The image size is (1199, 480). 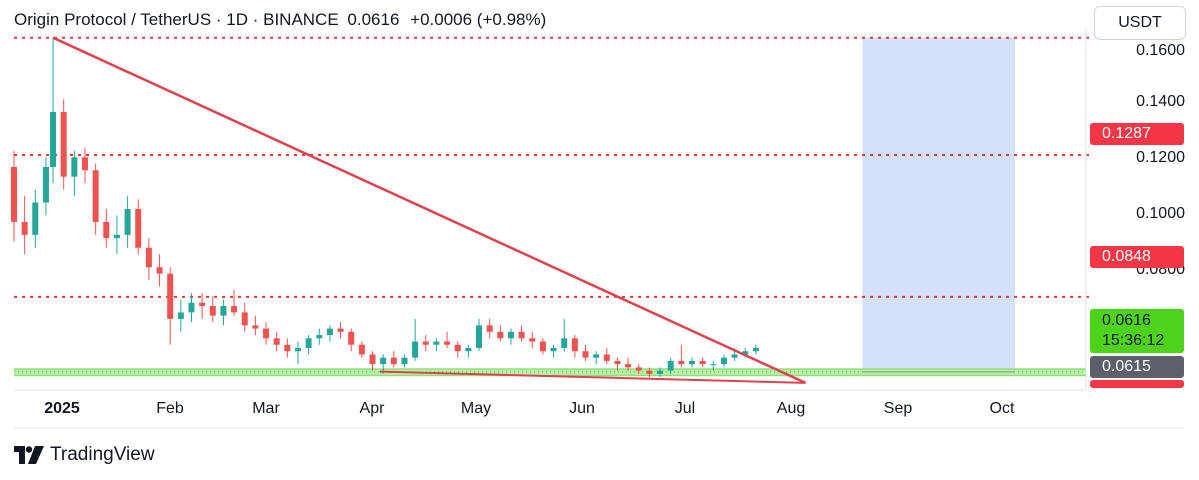 What do you see at coordinates (1137, 134) in the screenshot?
I see `level-tag-top: 0.1287` at bounding box center [1137, 134].